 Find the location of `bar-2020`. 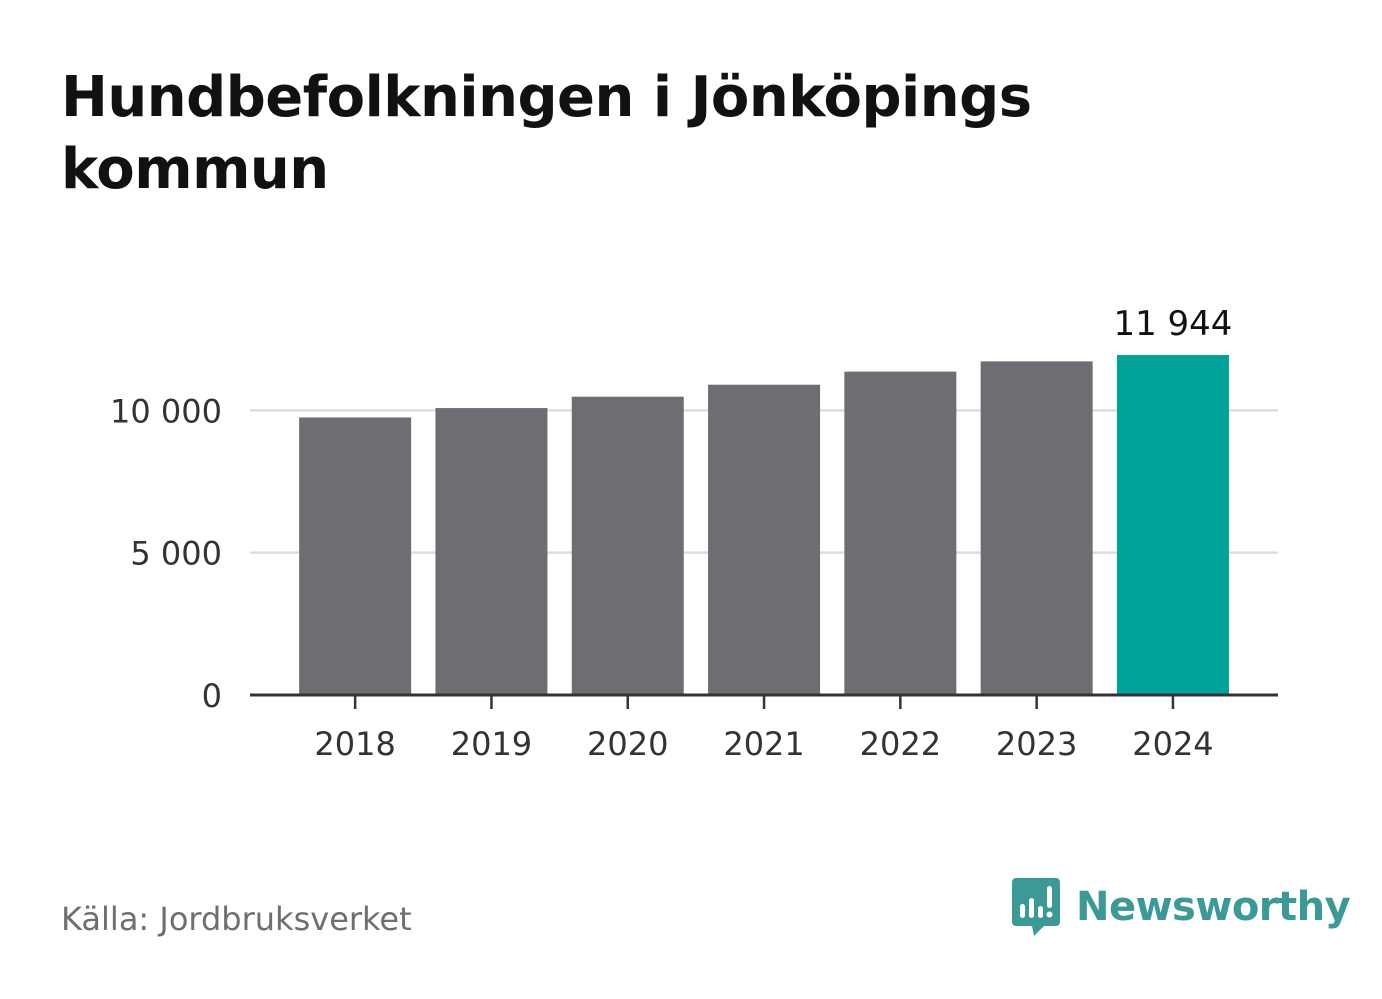

bar-2020 is located at coordinates (627, 545).